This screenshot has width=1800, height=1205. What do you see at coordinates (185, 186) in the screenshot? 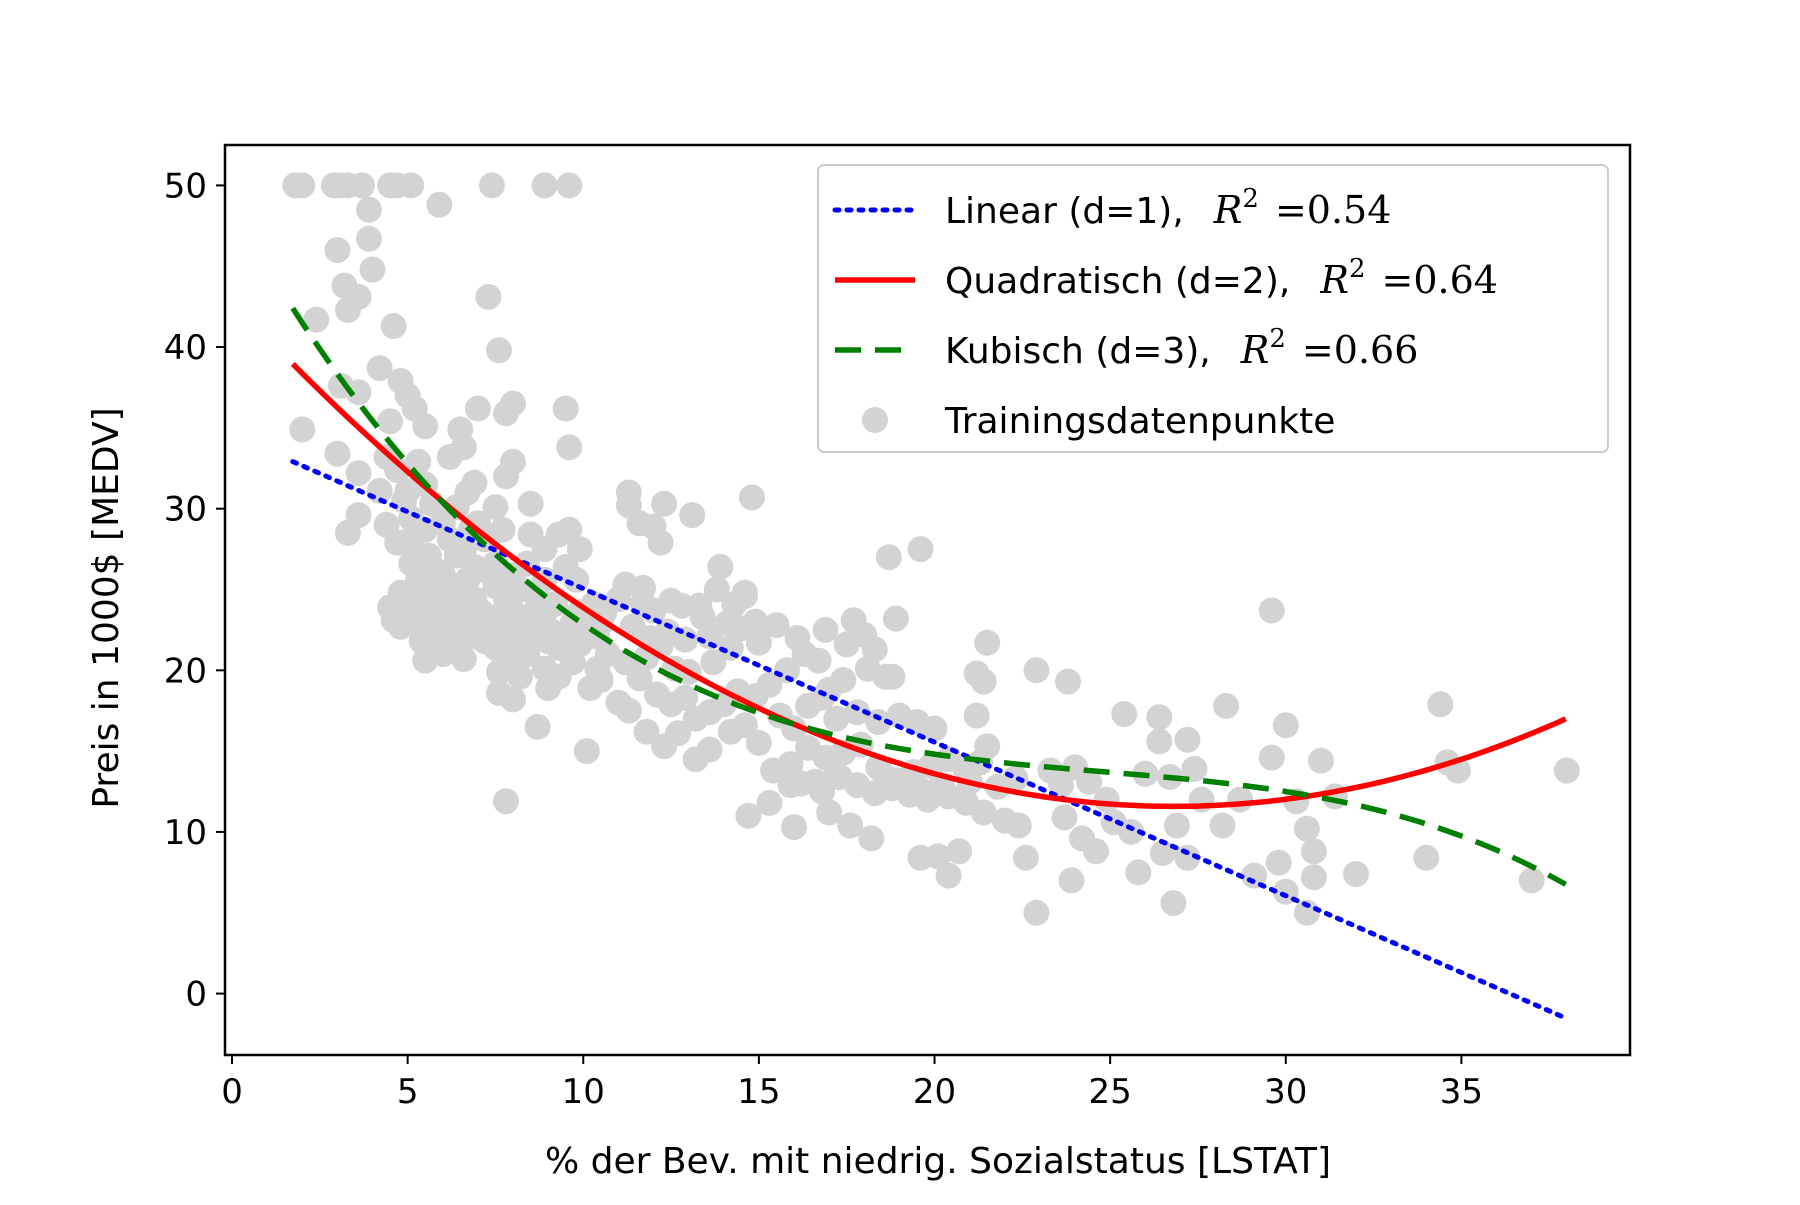
I see `y-tick-label: 50` at bounding box center [185, 186].